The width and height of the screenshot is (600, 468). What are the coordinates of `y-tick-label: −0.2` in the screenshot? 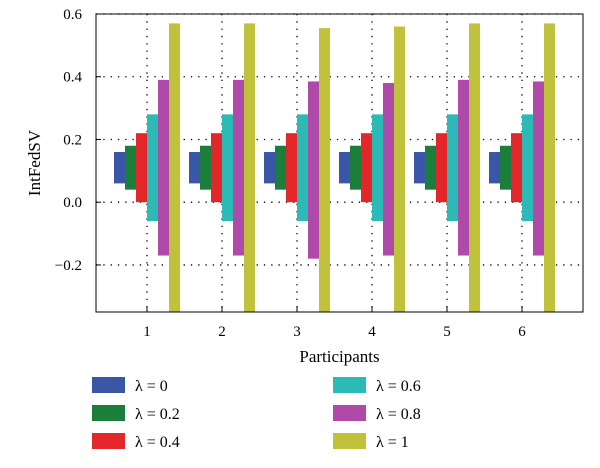 It's located at (68, 266).